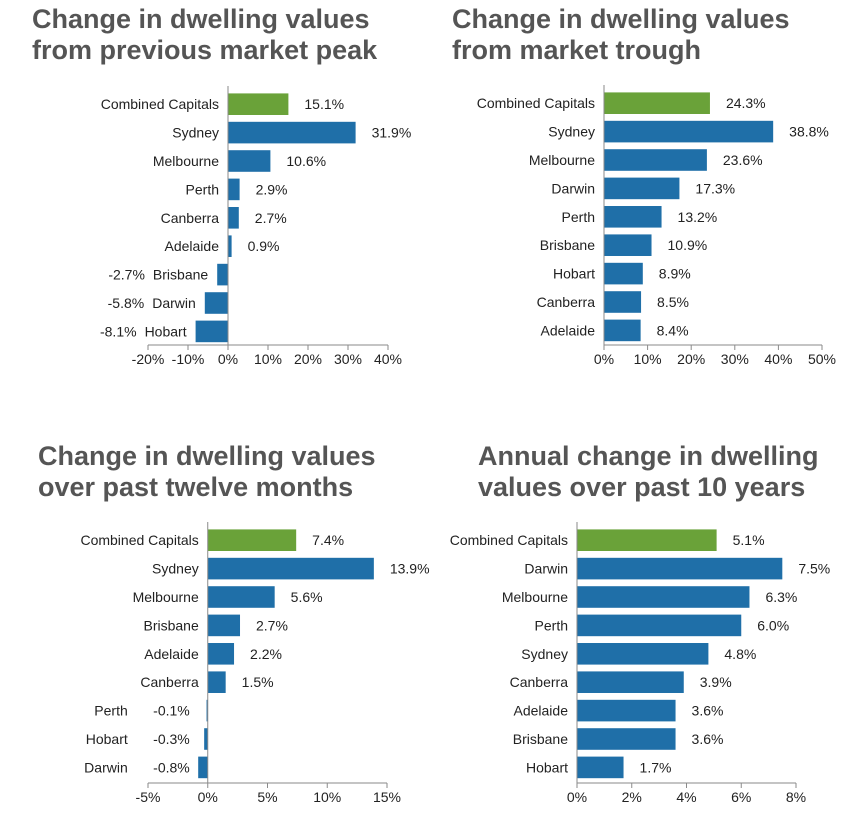 The image size is (843, 818). I want to click on chart-title-line-2: from market trough, so click(577, 50).